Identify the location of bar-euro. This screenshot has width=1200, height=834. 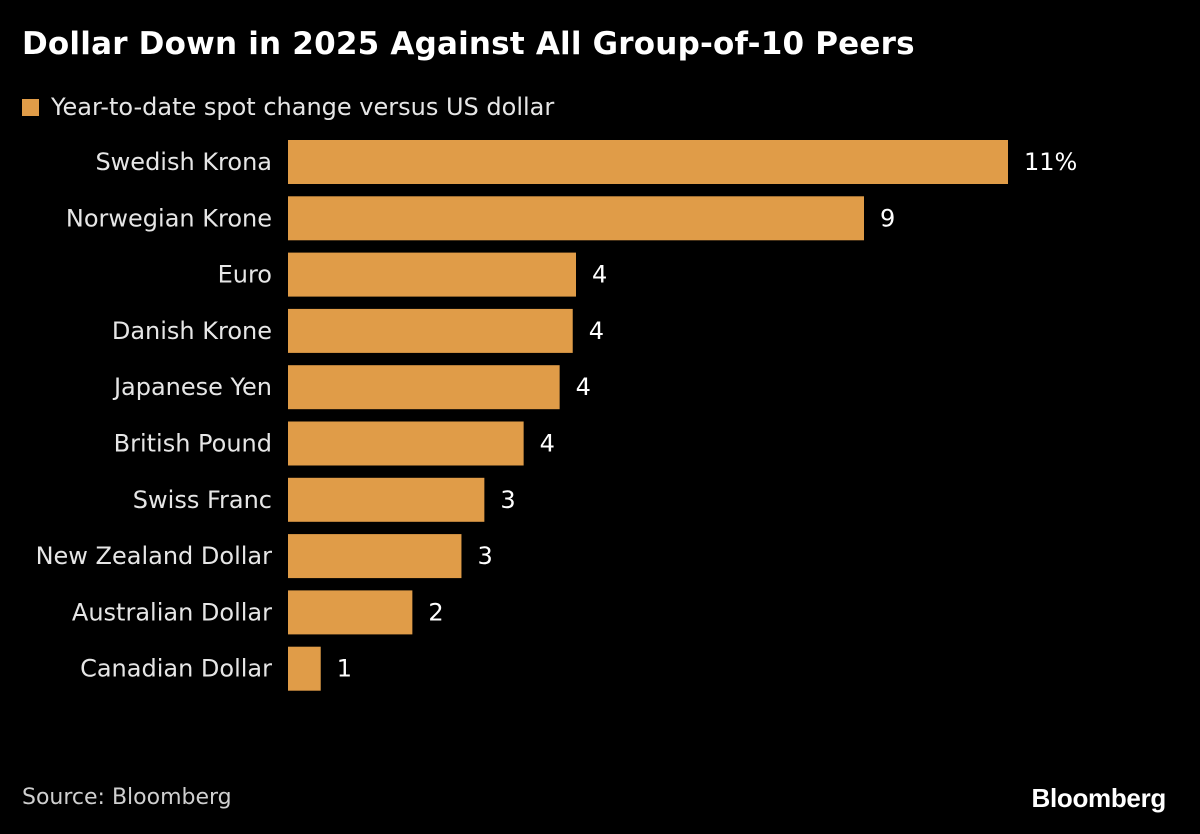
(432, 274).